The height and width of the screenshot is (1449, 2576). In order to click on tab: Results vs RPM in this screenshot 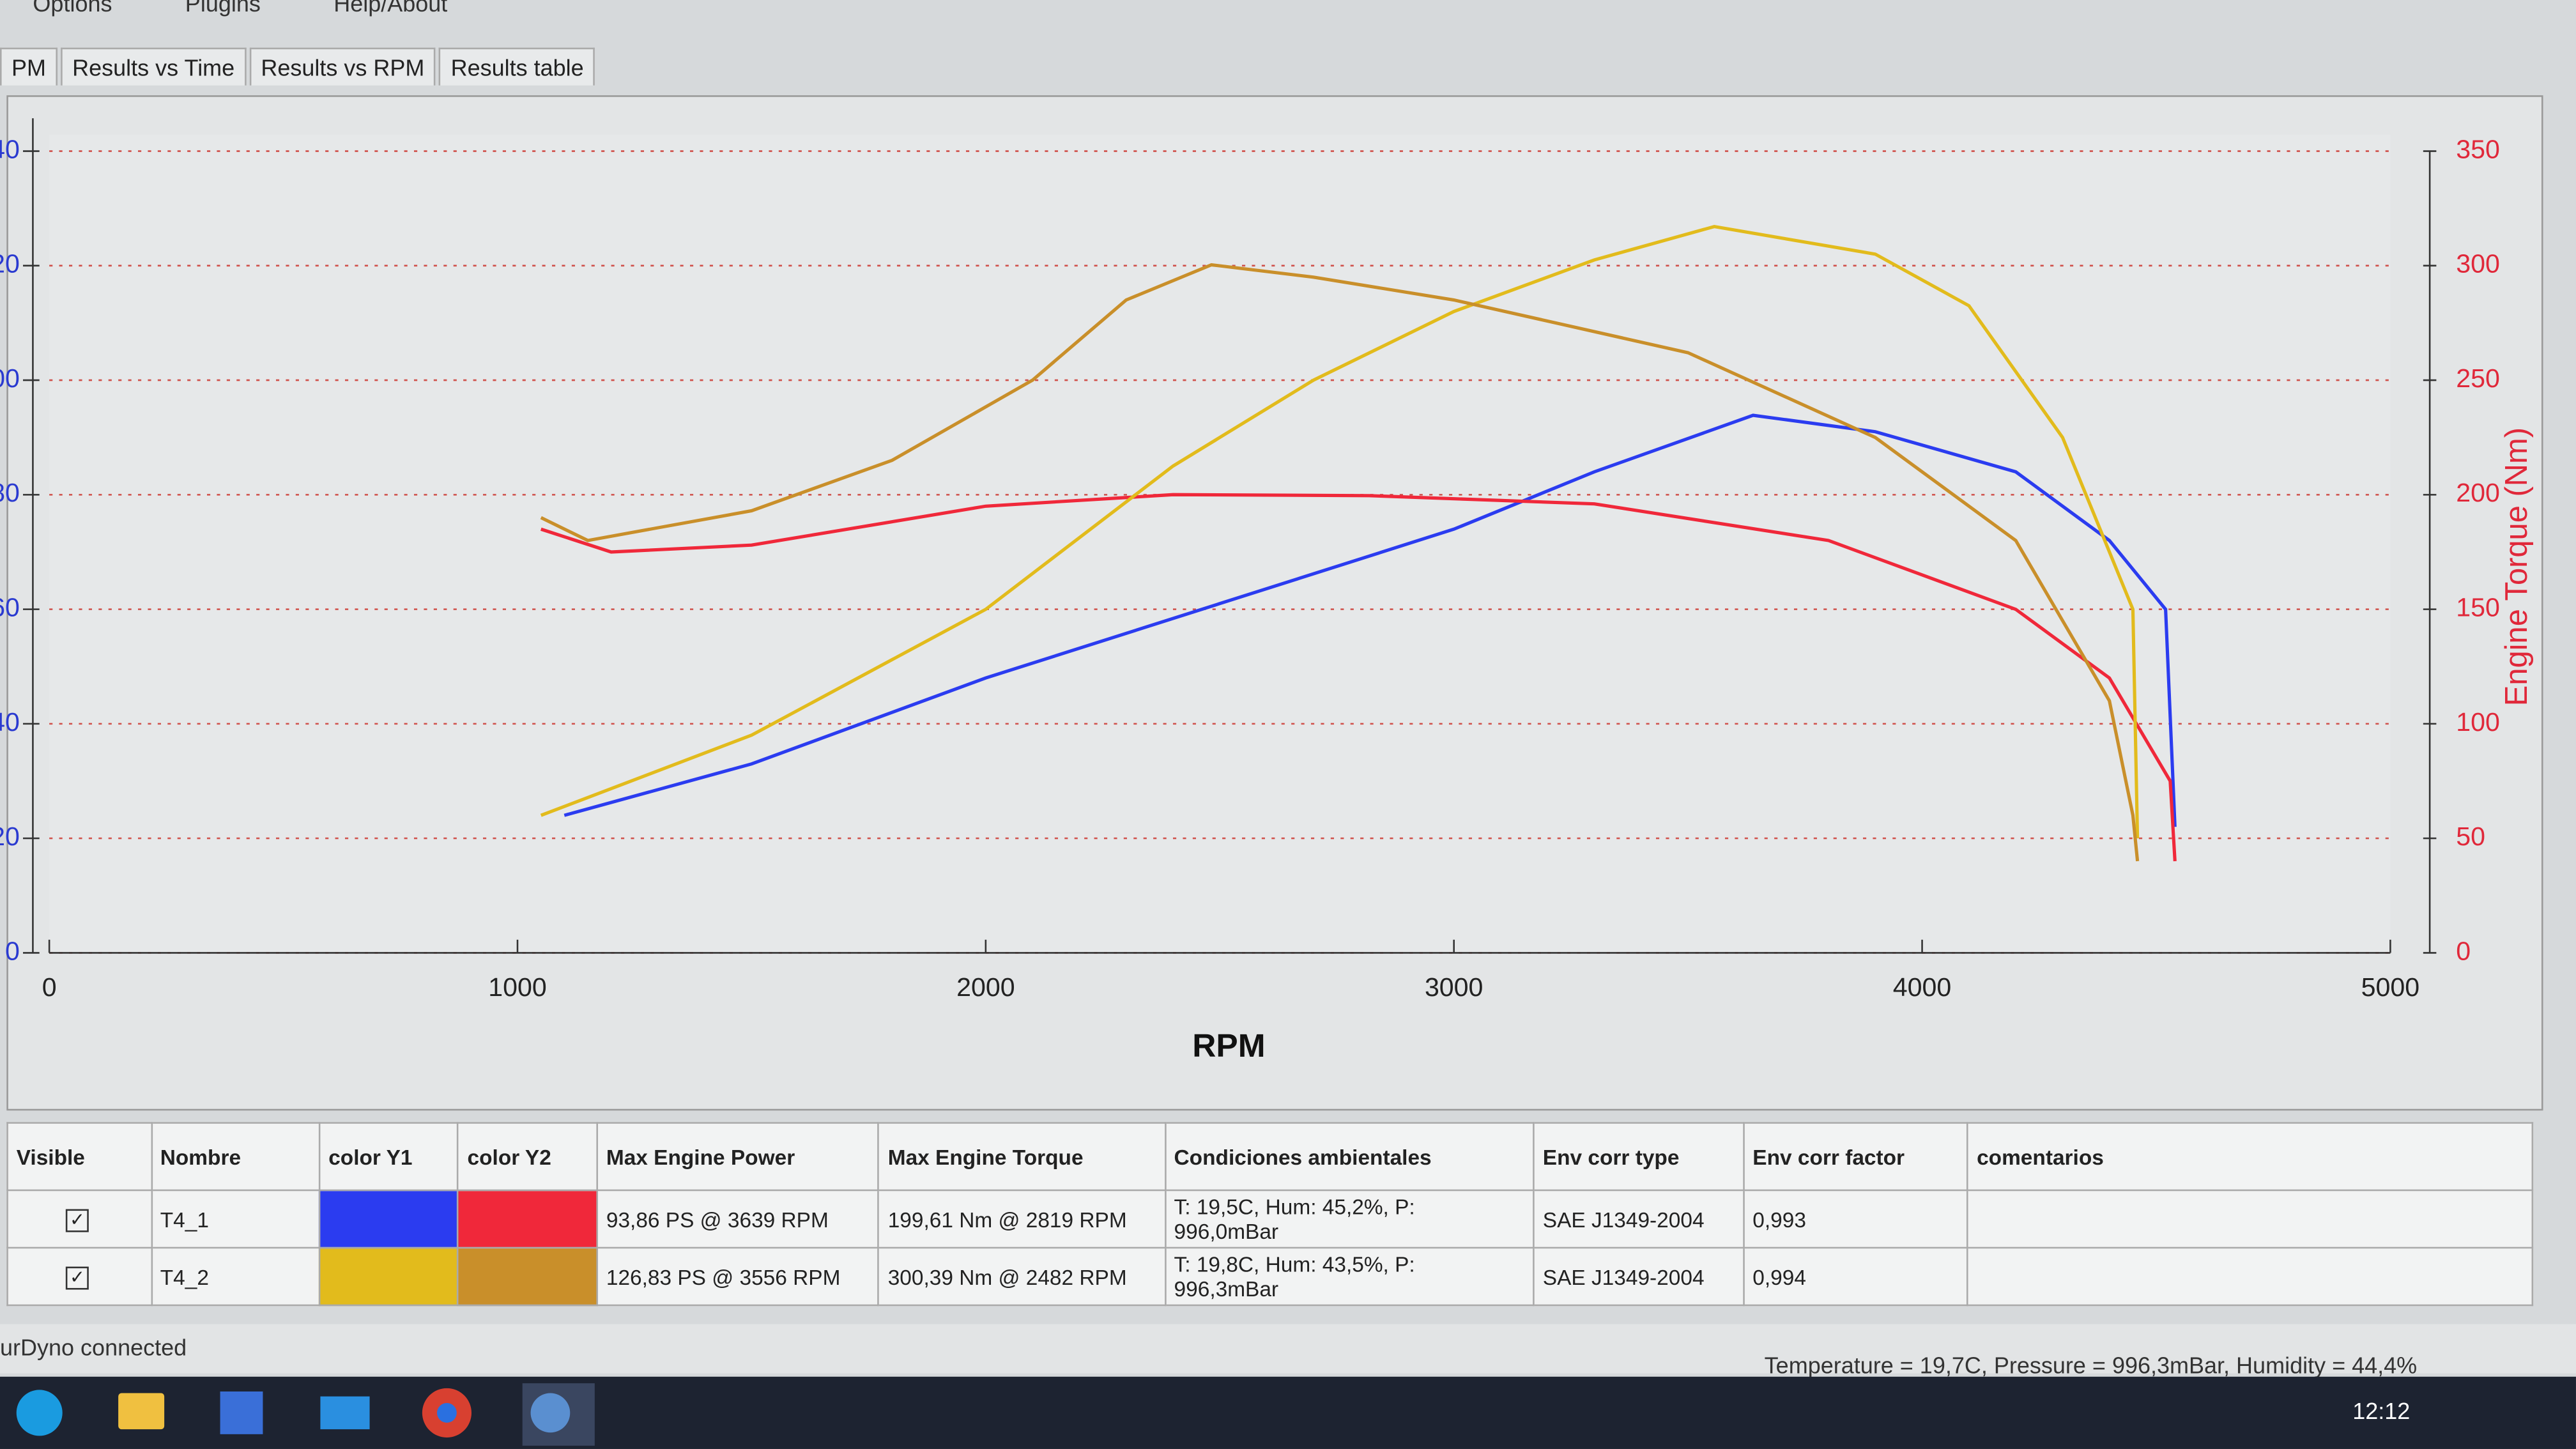, I will do `click(342, 66)`.